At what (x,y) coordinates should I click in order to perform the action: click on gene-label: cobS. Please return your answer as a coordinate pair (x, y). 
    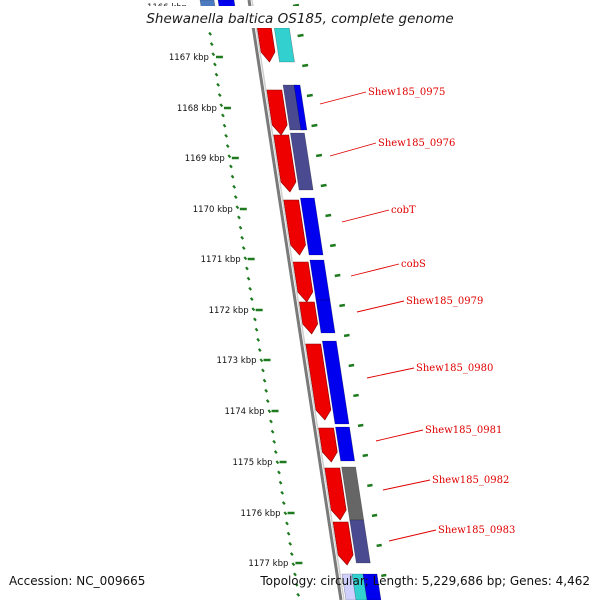
    Looking at the image, I should click on (413, 264).